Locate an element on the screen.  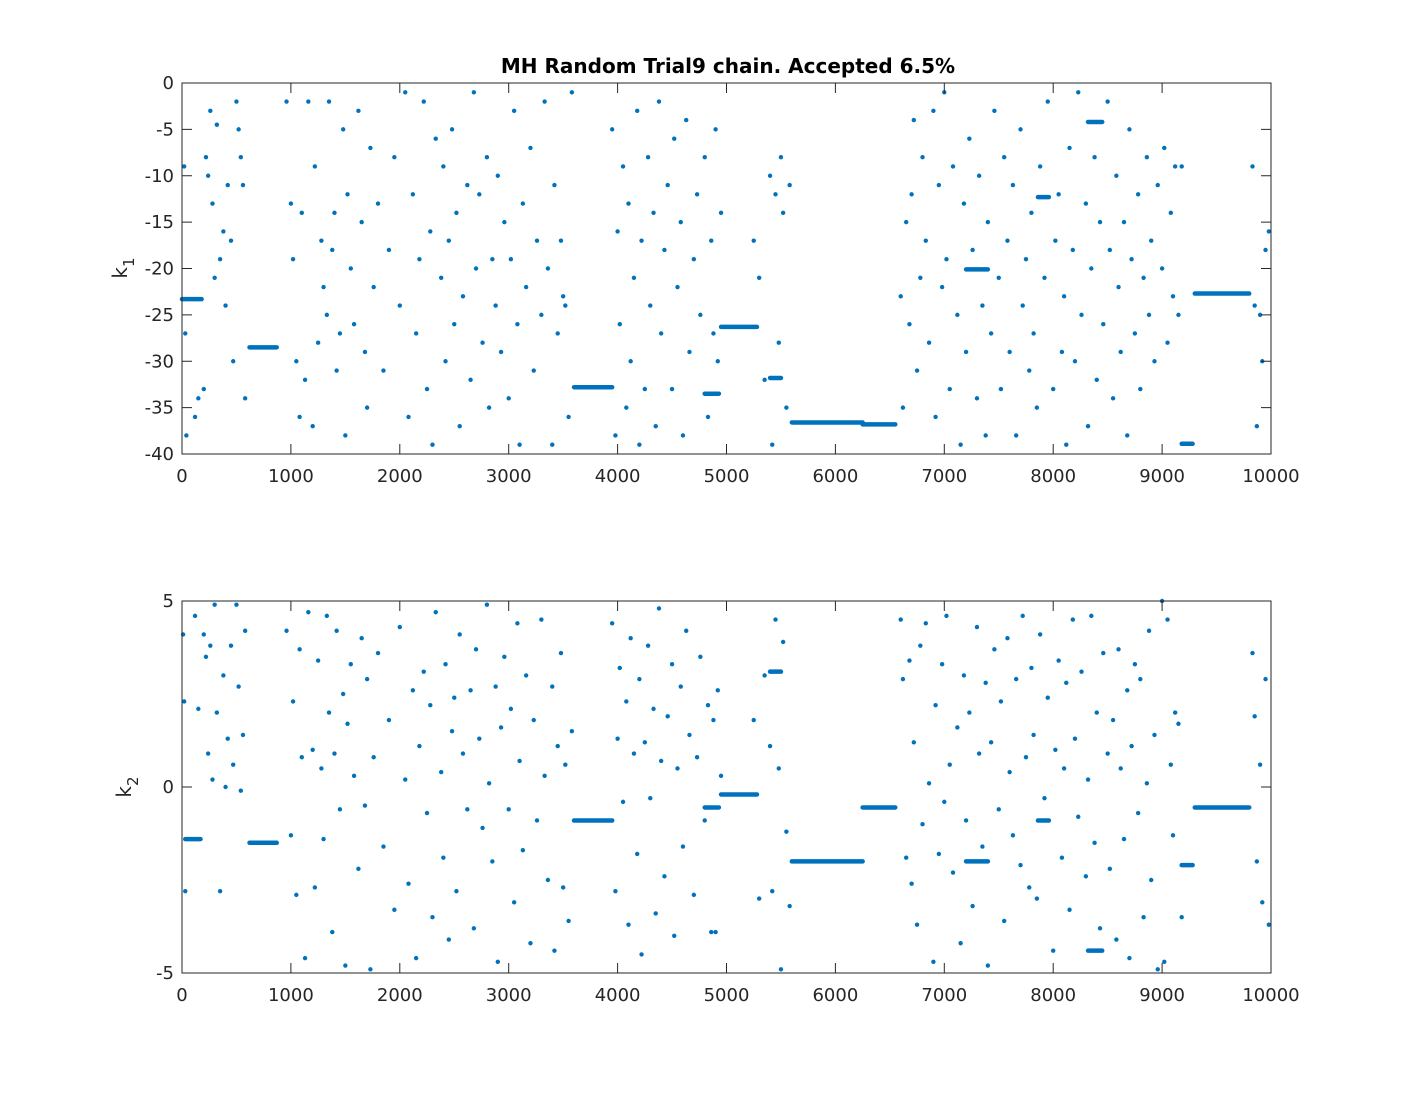
k1-x-tick-label: 5000 is located at coordinates (727, 476).